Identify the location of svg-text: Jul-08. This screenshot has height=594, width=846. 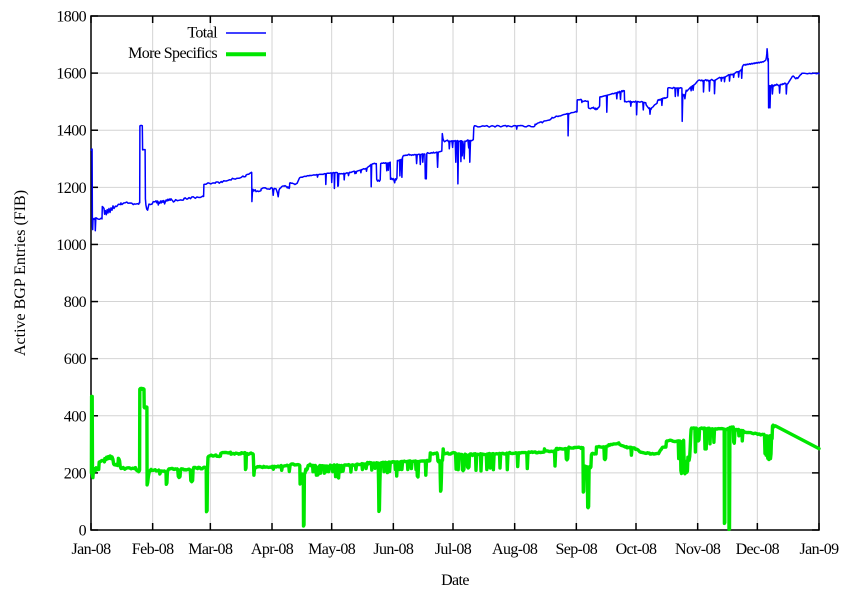
(453, 549).